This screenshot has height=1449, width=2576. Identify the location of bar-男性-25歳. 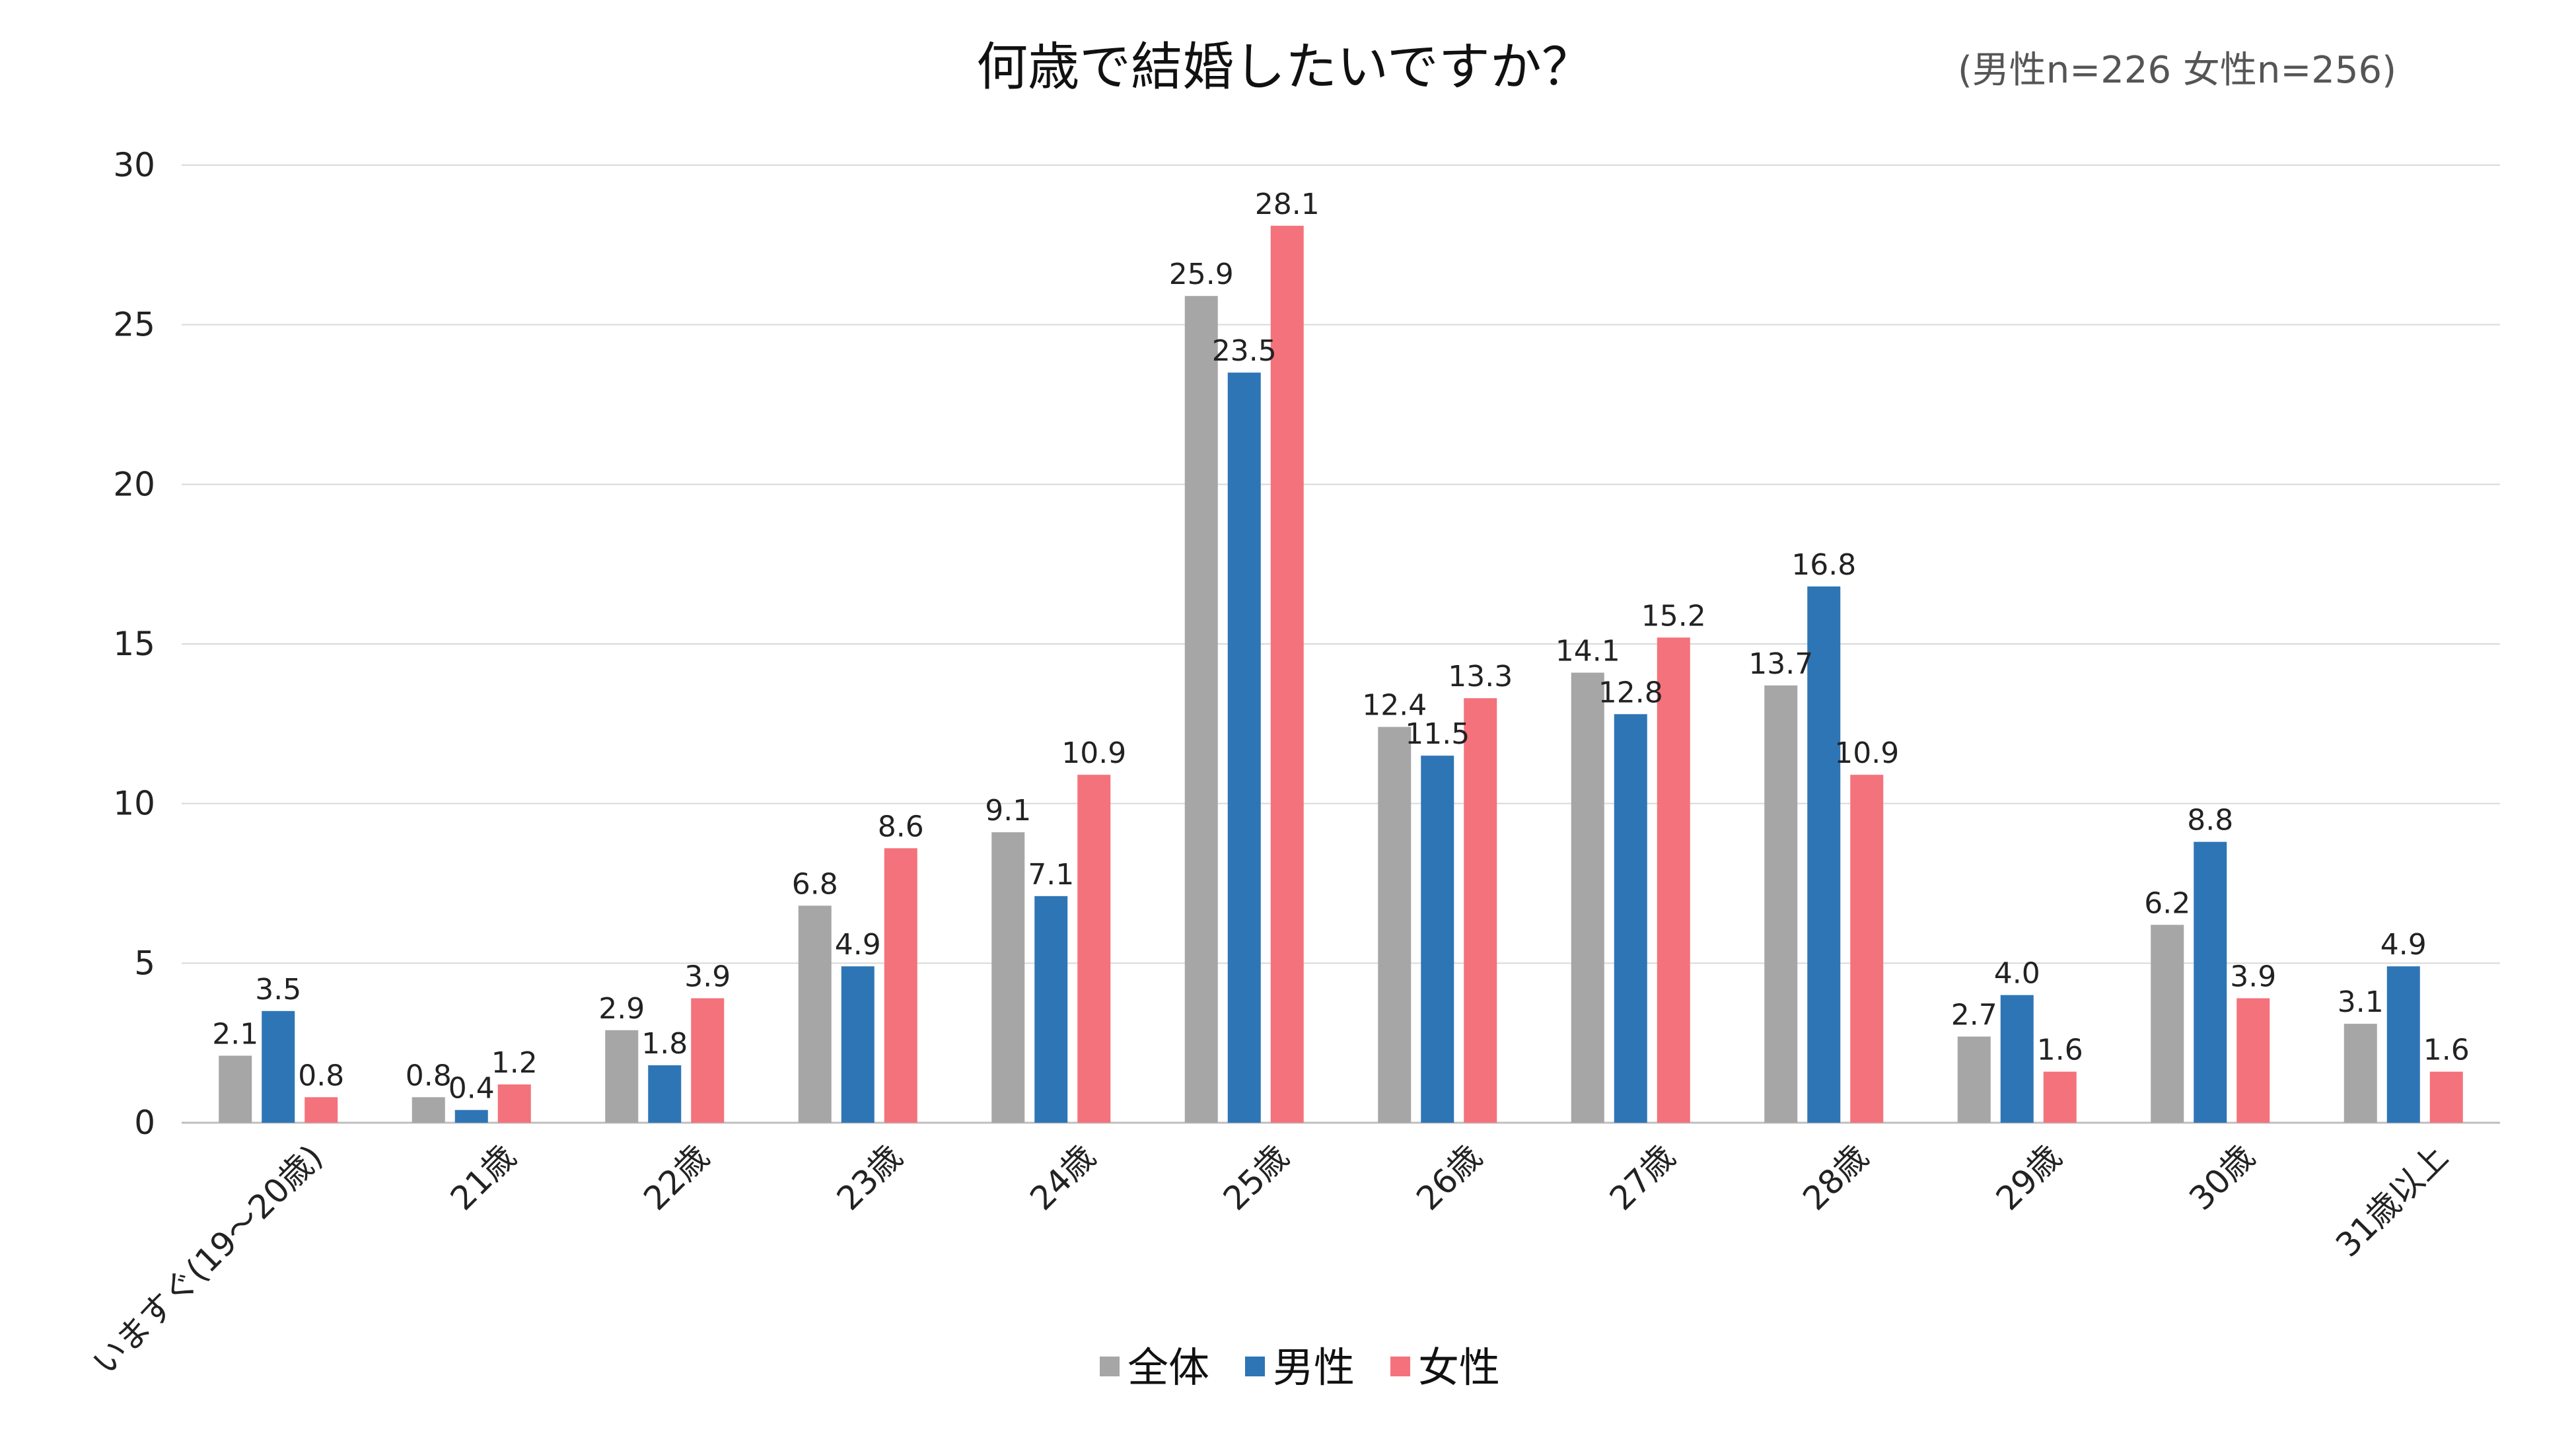
(1244, 748).